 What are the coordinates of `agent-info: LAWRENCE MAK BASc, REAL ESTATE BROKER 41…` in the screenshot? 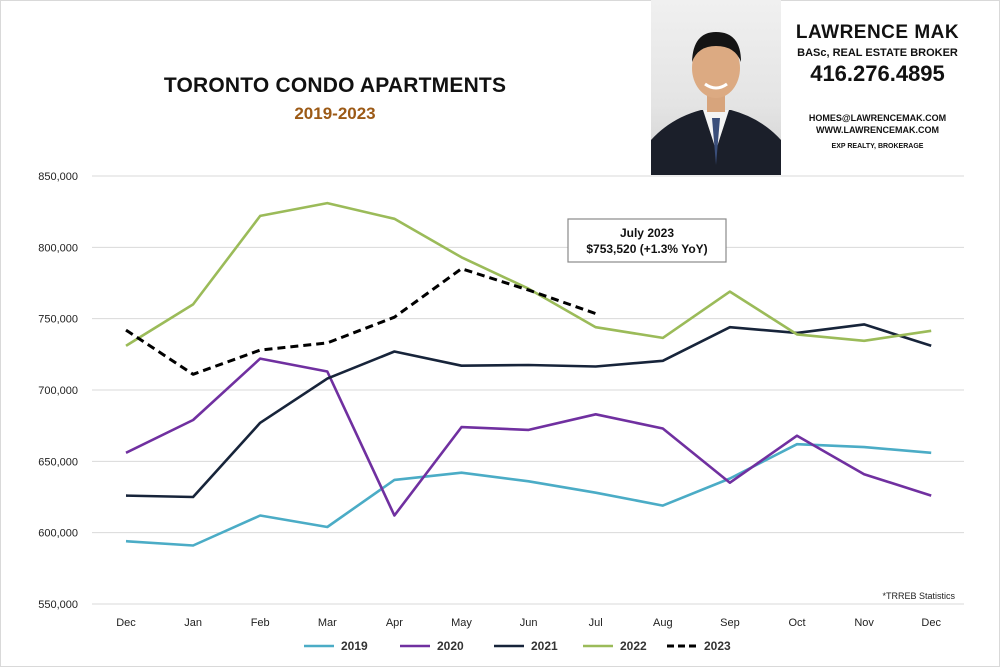 It's located at (877, 86).